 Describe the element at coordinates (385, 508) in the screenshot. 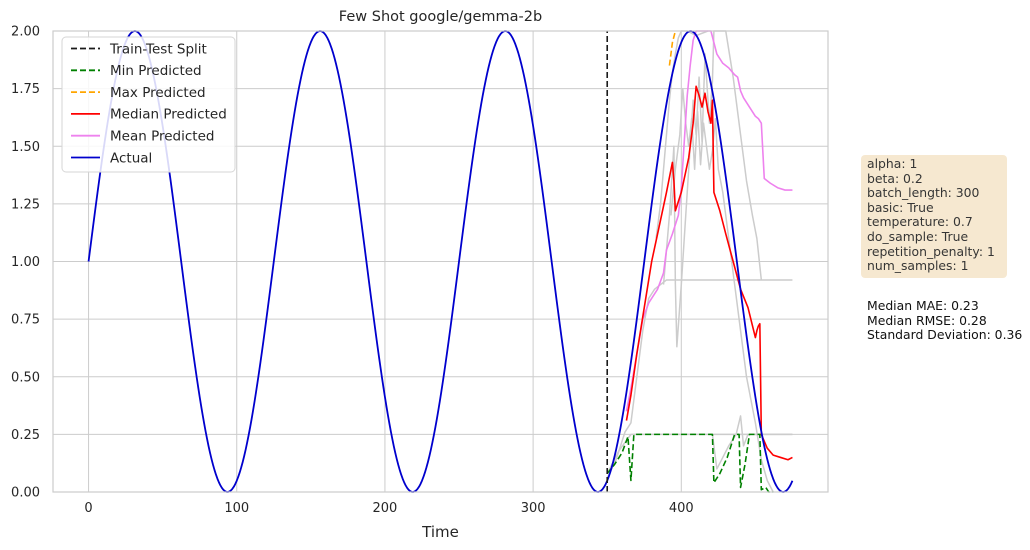

I see `x-tick-label: 200` at that location.